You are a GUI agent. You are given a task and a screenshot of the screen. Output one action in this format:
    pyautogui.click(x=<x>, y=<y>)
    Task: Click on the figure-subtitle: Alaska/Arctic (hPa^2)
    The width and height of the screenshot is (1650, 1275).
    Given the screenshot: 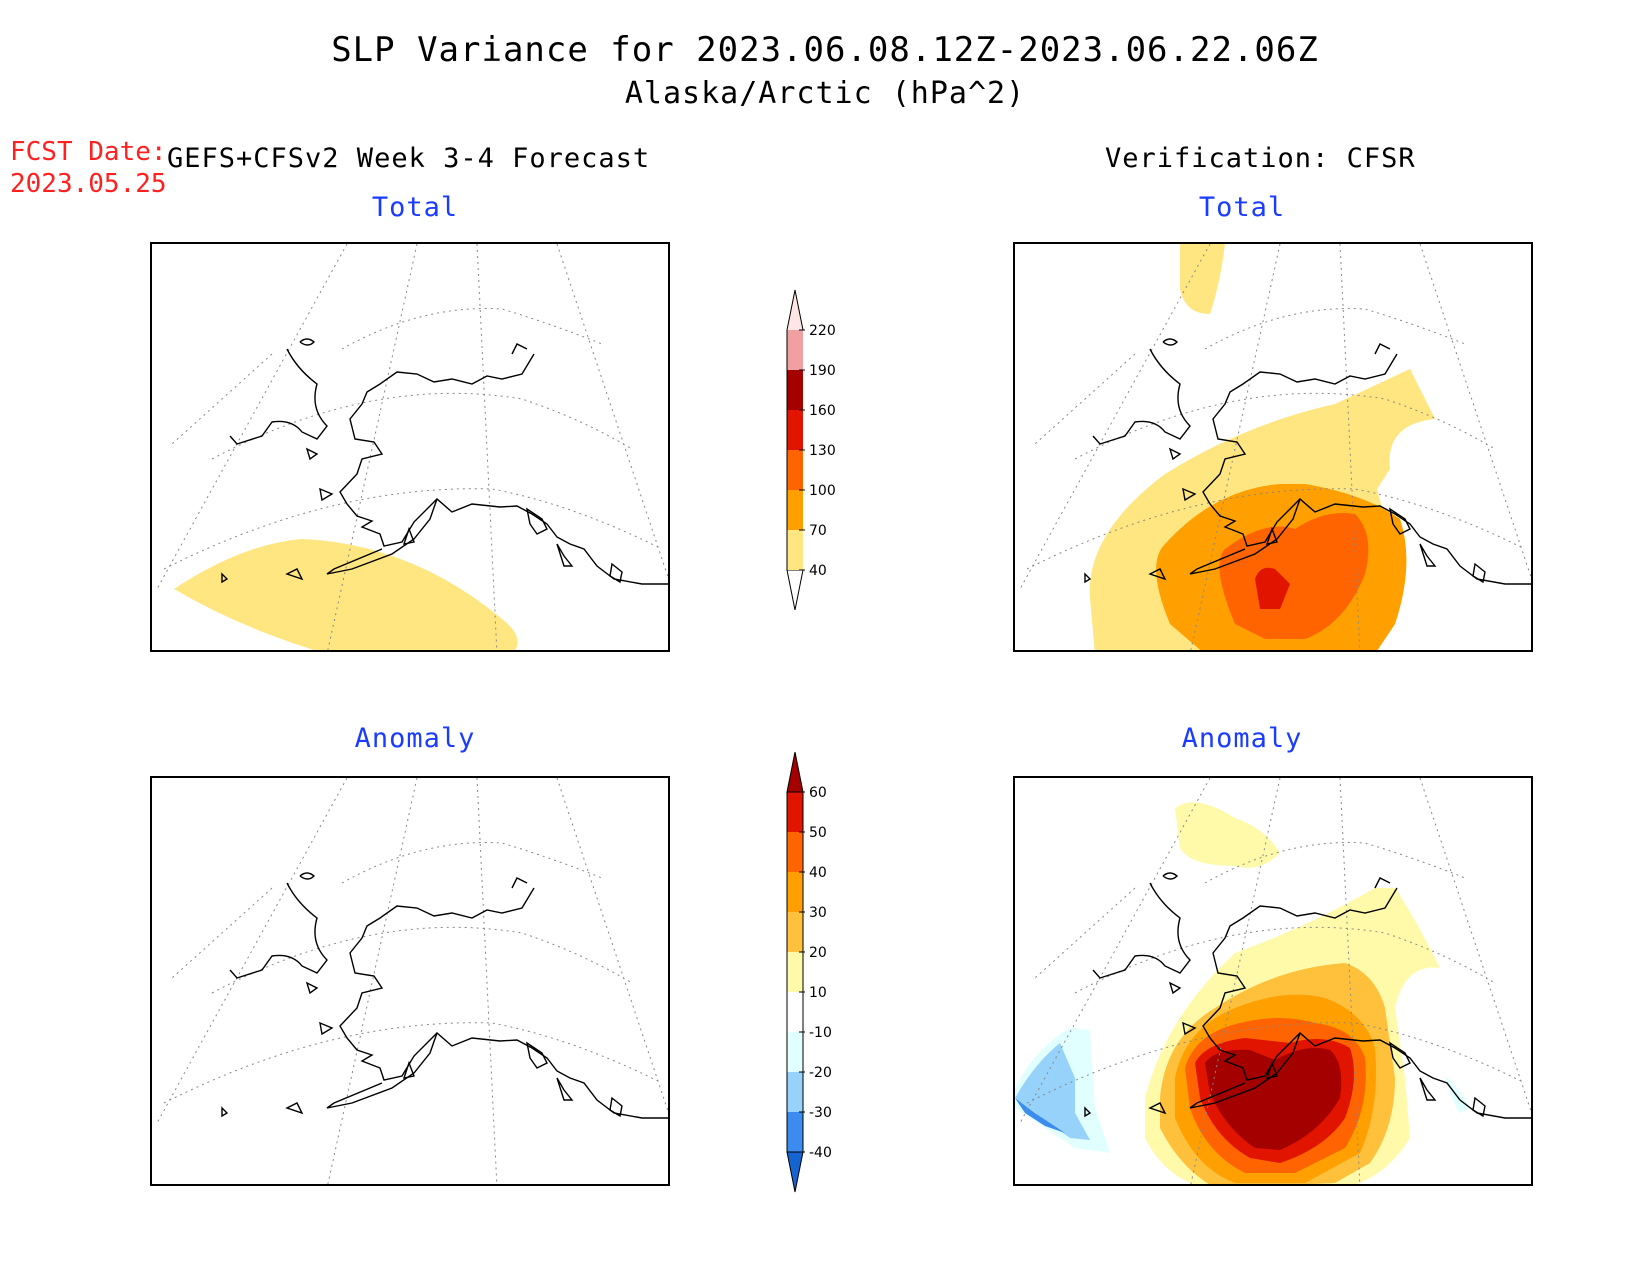 What is the action you would take?
    pyautogui.click(x=825, y=93)
    